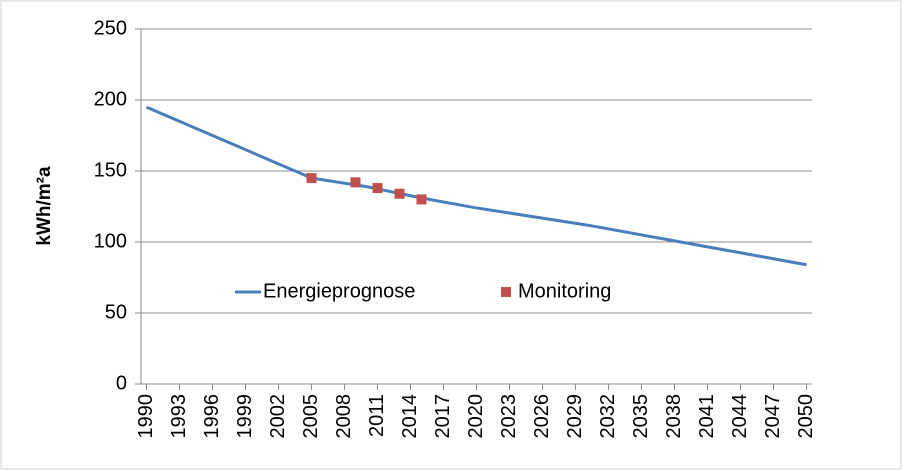 This screenshot has height=471, width=905. I want to click on y-tick-label: 50, so click(116, 312).